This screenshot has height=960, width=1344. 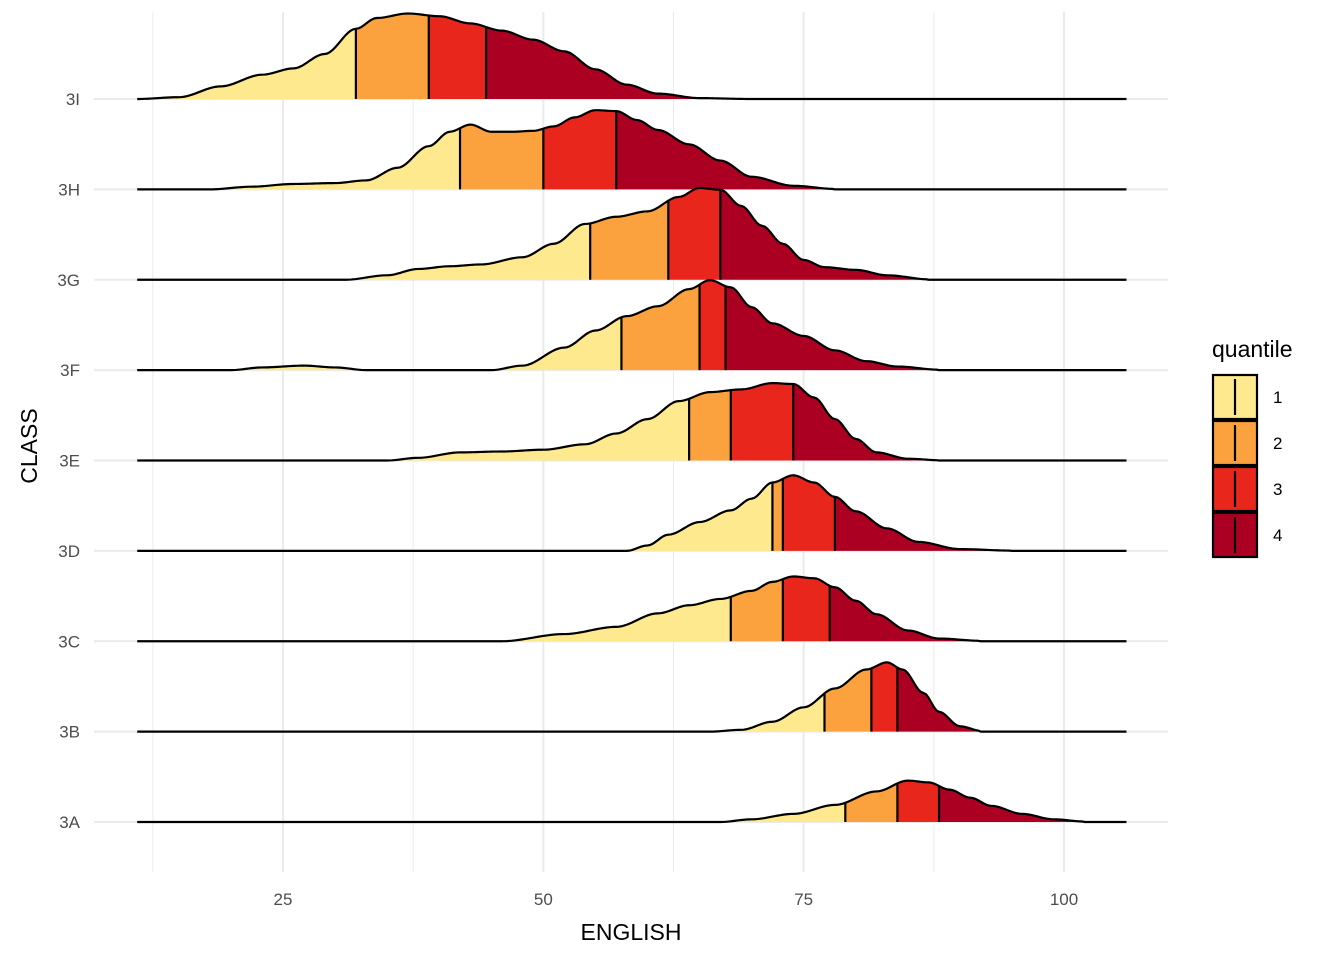 I want to click on ridge-3C-q2-area, so click(x=756, y=610).